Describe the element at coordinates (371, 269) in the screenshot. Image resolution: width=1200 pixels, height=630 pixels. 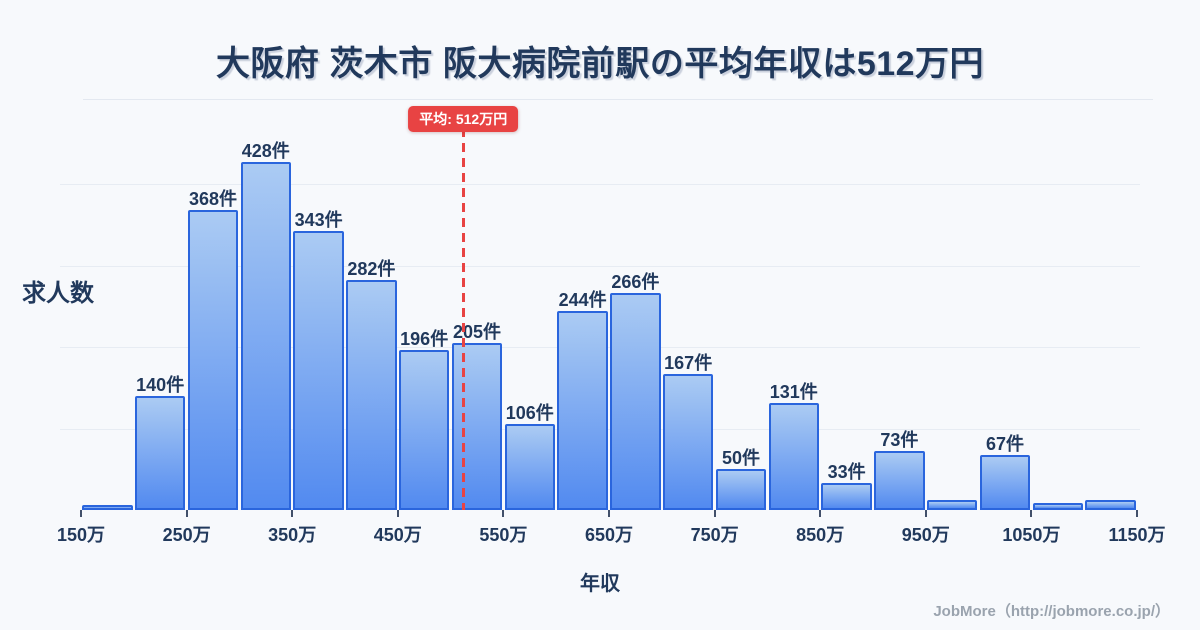
I see `bar-value-label: 282件` at that location.